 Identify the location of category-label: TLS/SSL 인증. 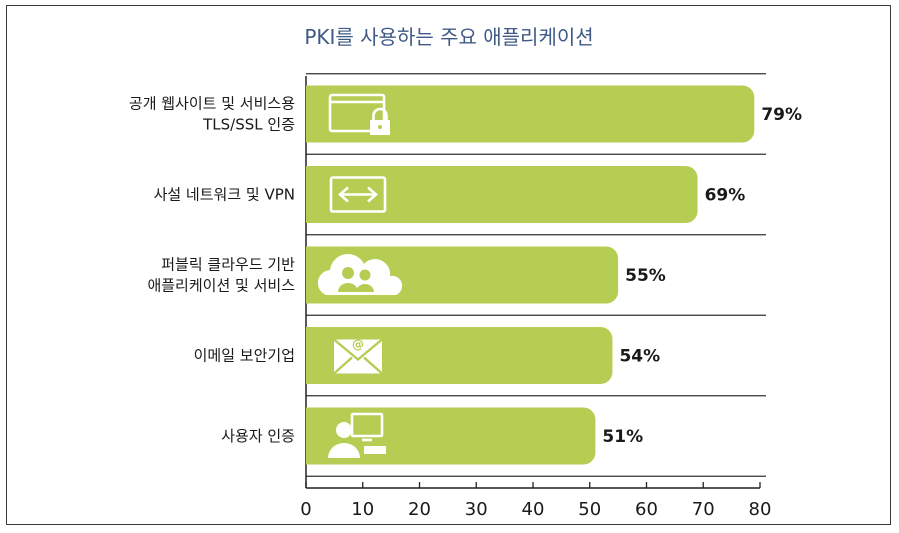
(248, 125).